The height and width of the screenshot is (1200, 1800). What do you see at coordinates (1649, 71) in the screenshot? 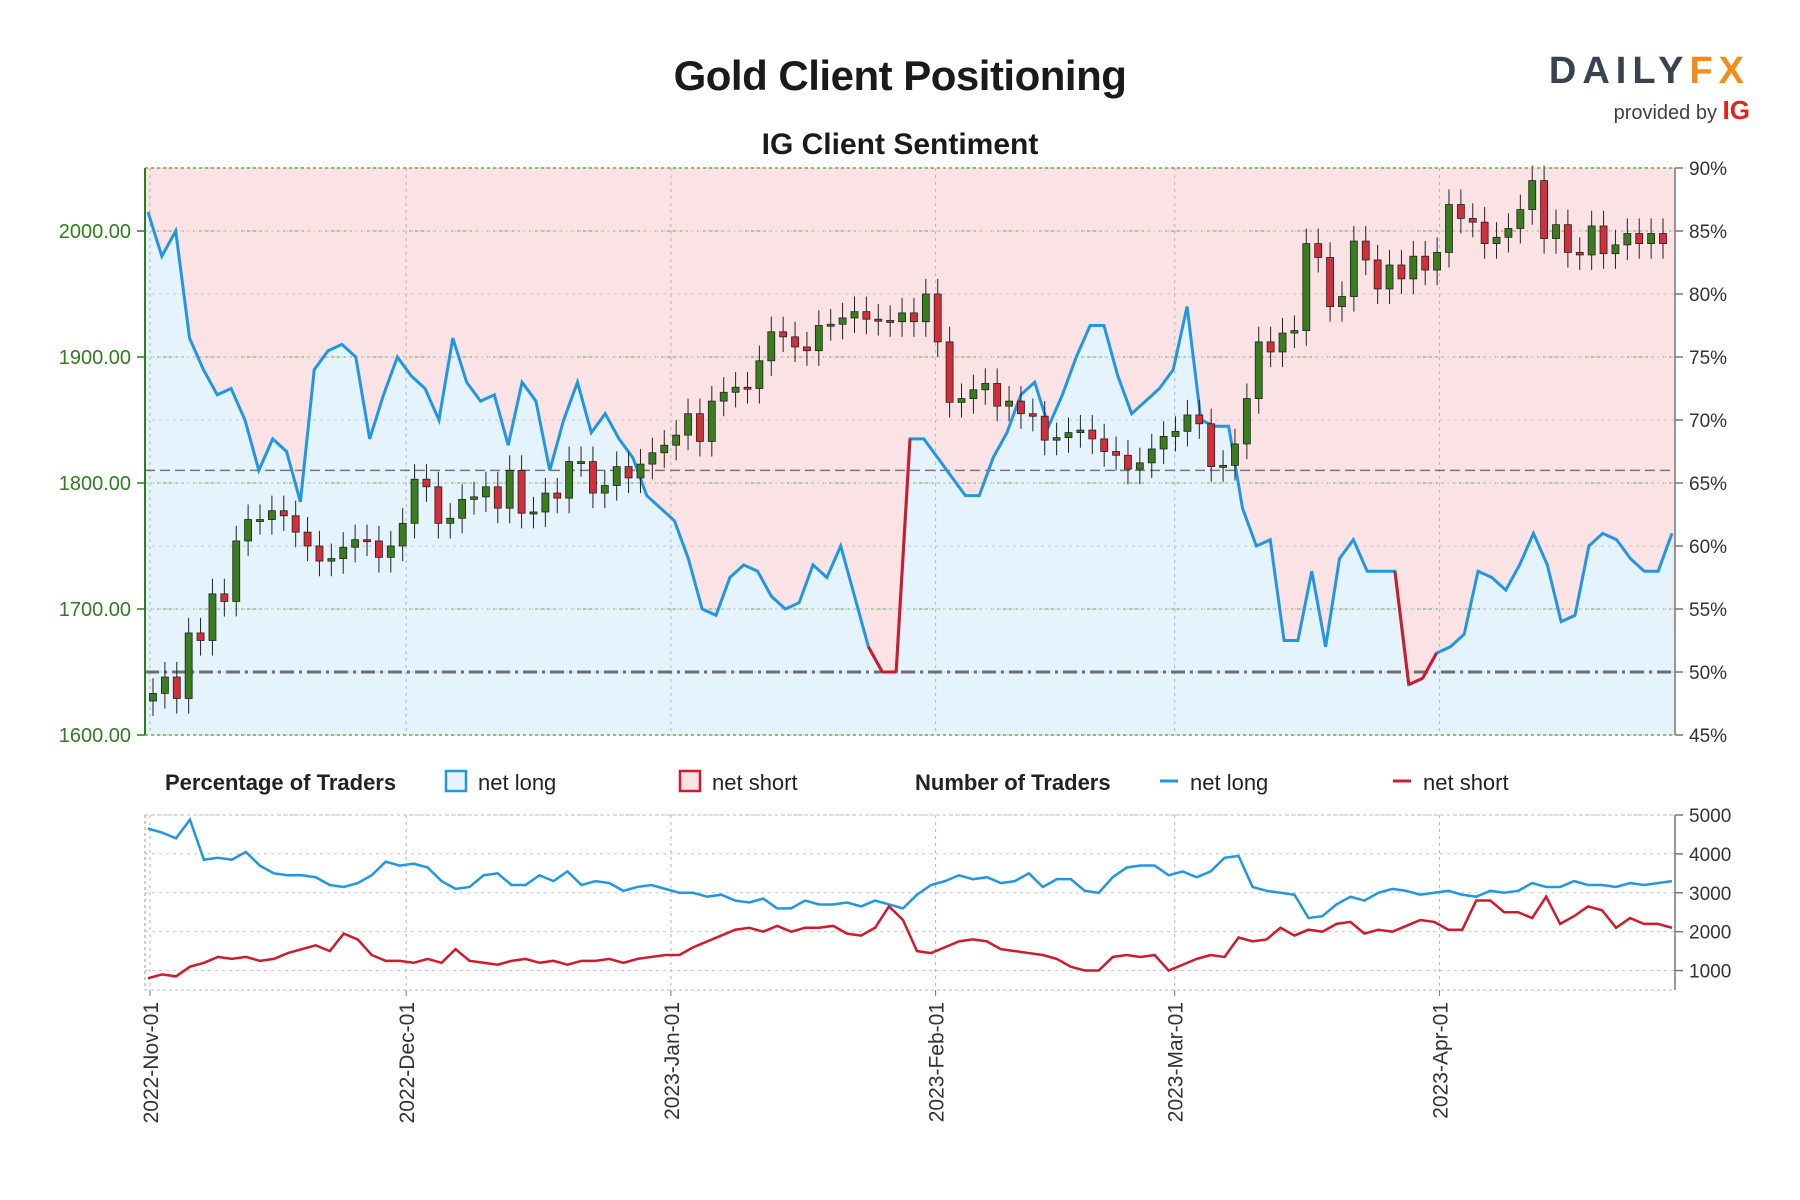
I see `logo-brand: DAILYFX` at bounding box center [1649, 71].